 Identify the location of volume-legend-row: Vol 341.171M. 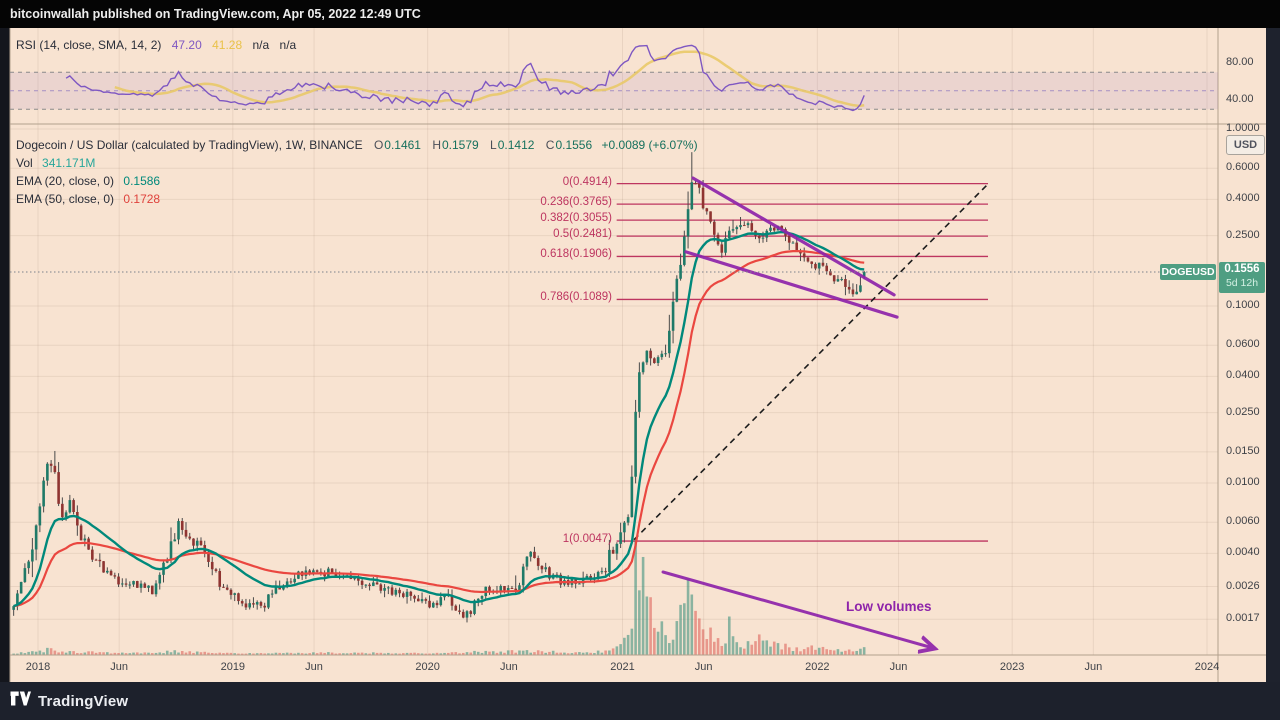
(357, 165).